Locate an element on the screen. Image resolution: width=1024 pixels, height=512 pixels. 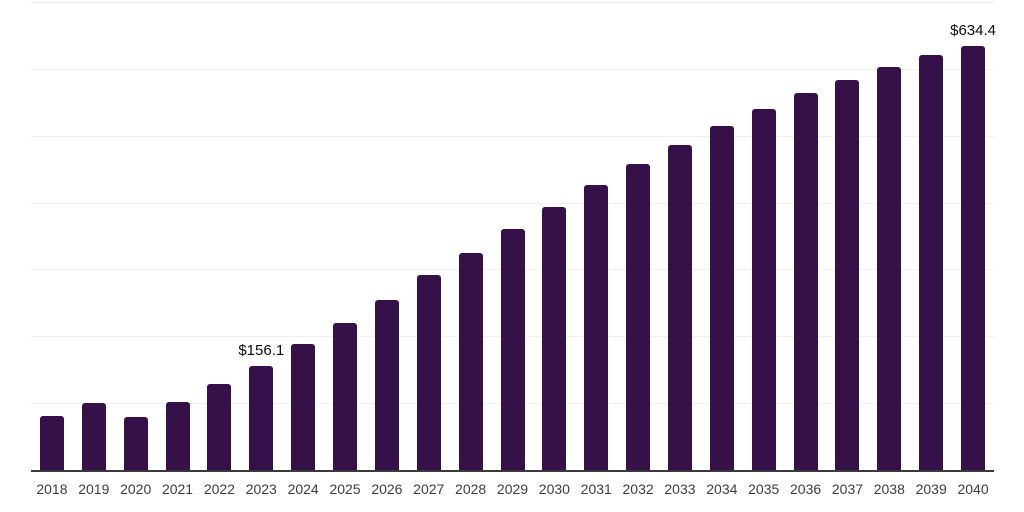
x-tick-2024: 2024 is located at coordinates (303, 489).